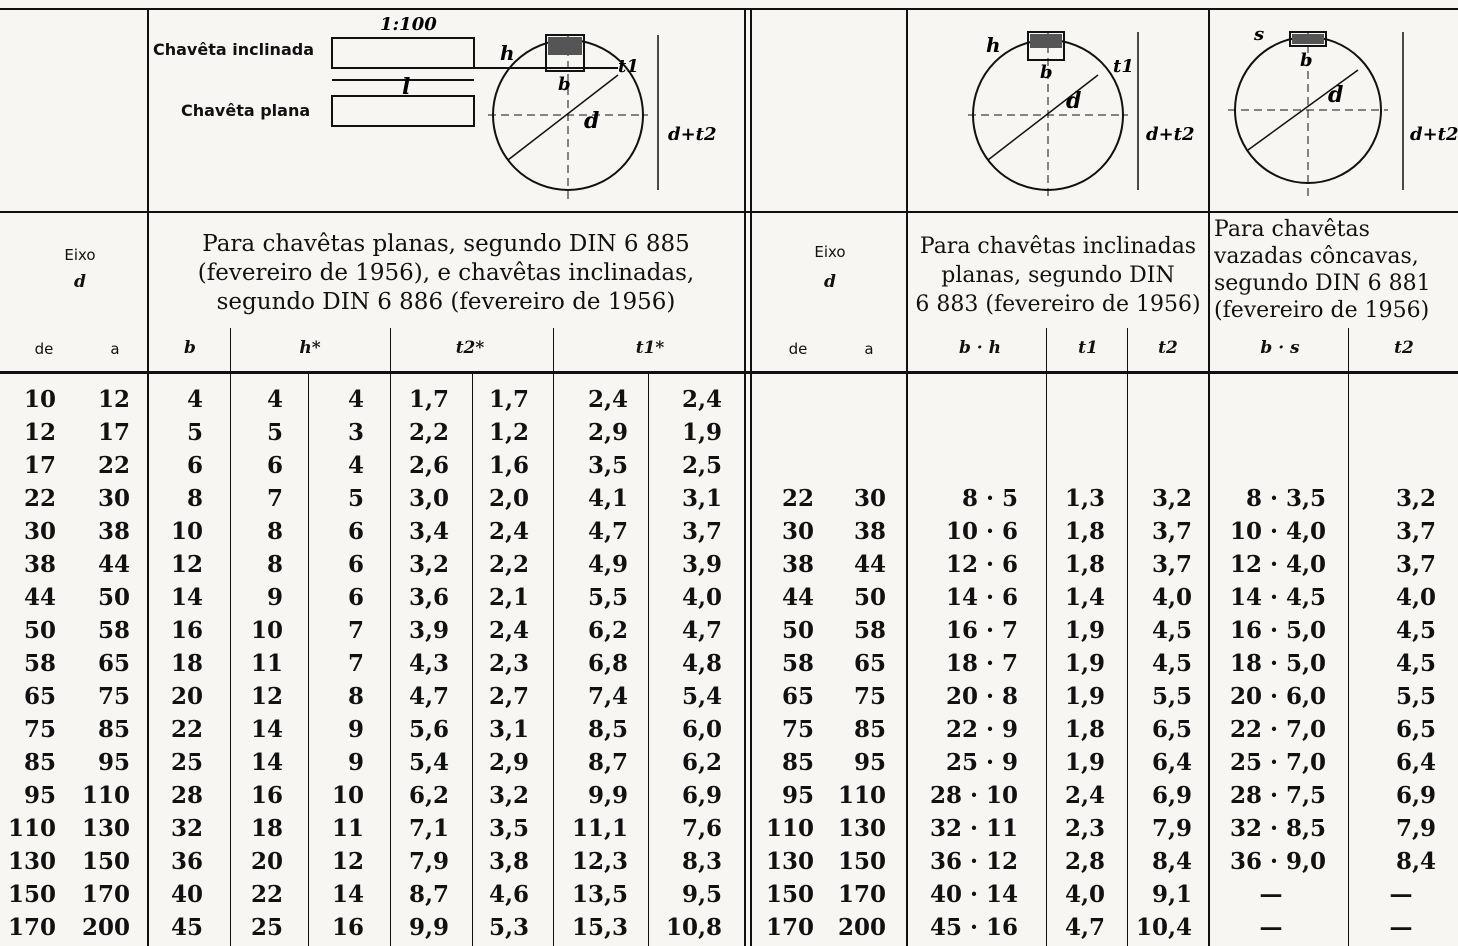 The width and height of the screenshot is (1458, 946). Describe the element at coordinates (1084, 597) in the screenshot. I see `right-cell: 1,4` at that location.